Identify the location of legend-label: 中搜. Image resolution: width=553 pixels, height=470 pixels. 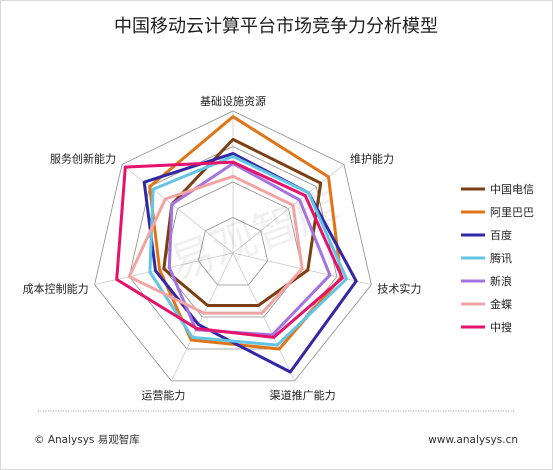
(501, 327).